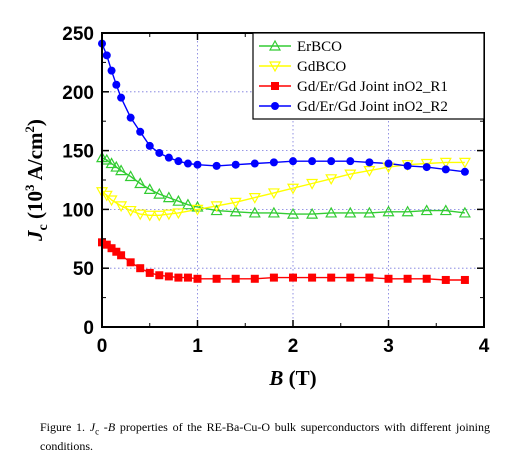  I want to click on y-axis-unit-open: (10, so click(35, 207).